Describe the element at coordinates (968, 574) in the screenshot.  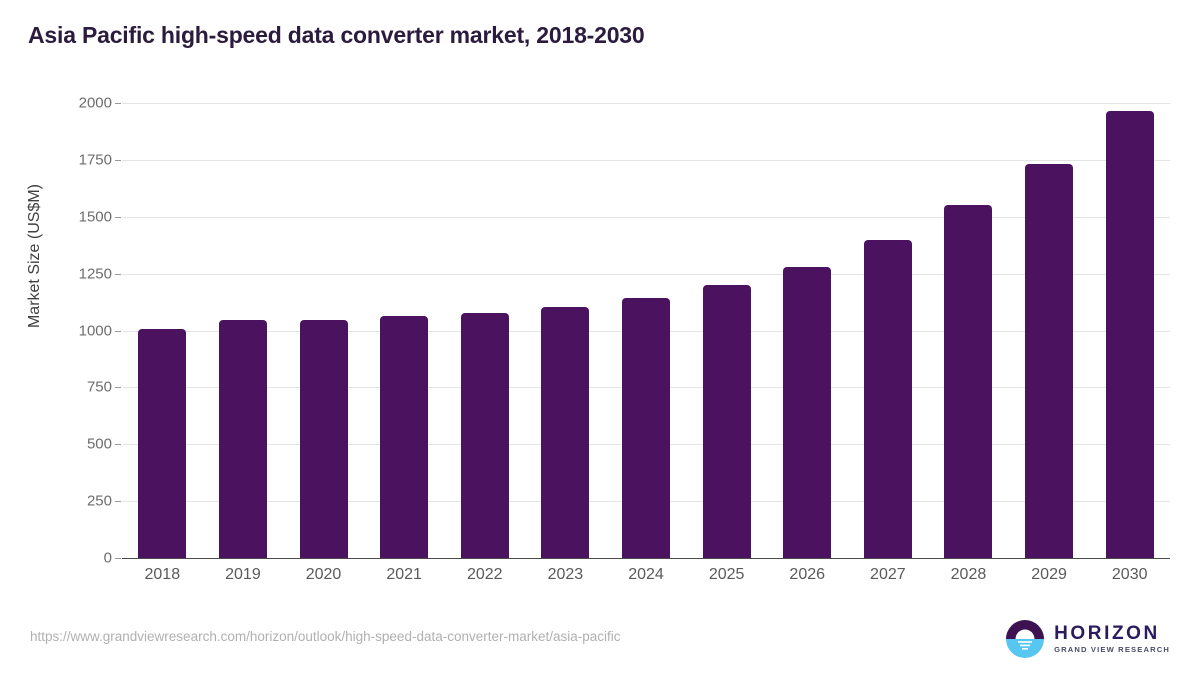
I see `x-tick-label: 2028` at that location.